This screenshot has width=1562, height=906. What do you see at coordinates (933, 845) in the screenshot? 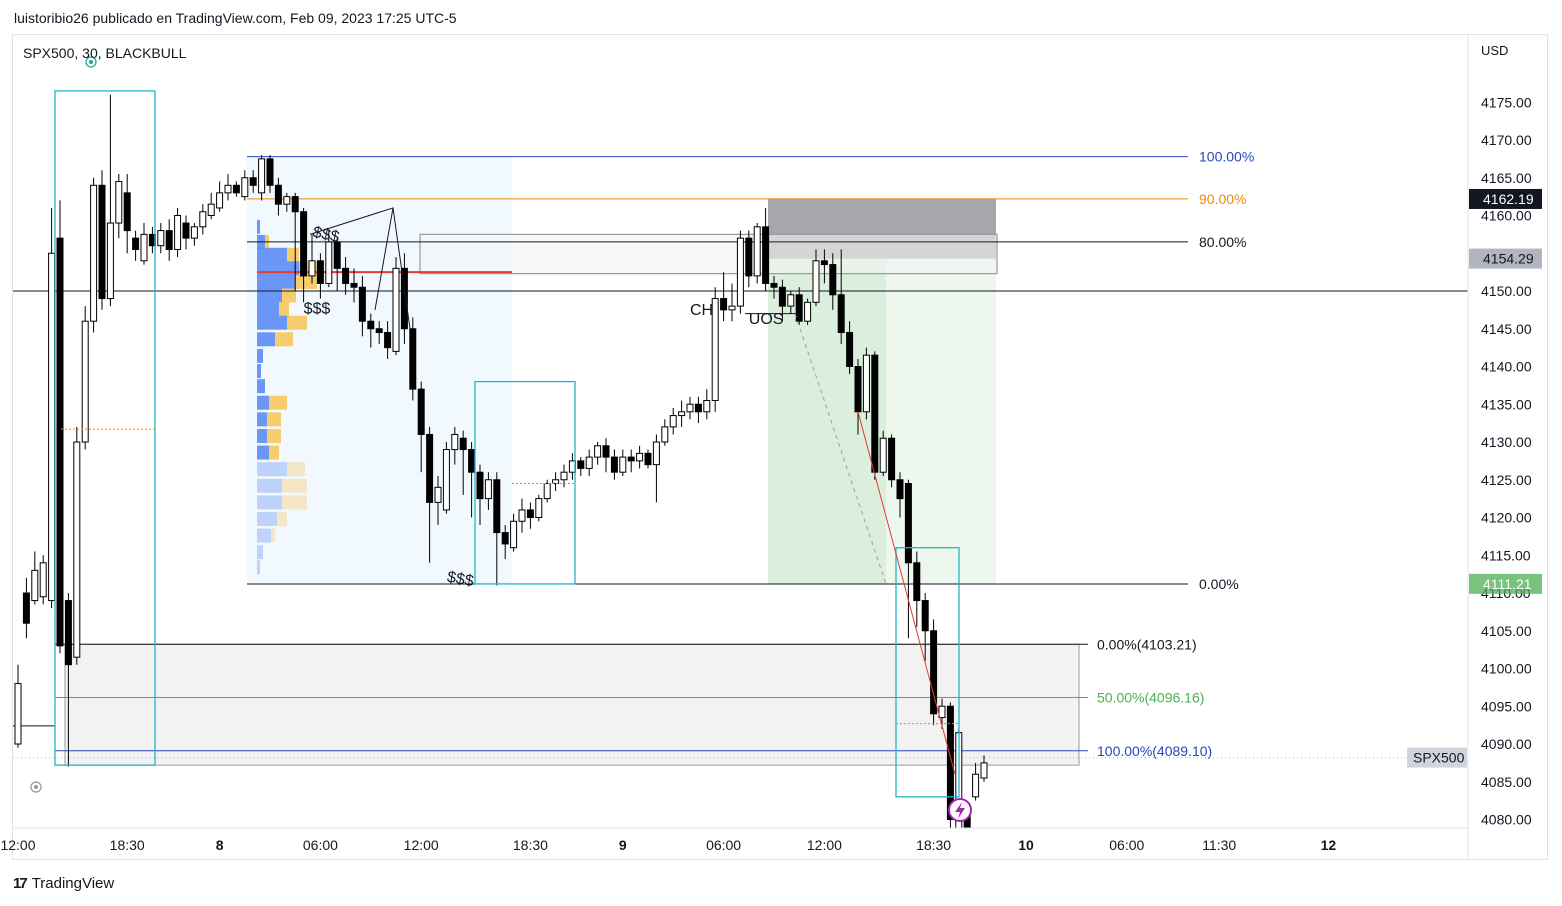
I see `time-tick-label: 18:30` at bounding box center [933, 845].